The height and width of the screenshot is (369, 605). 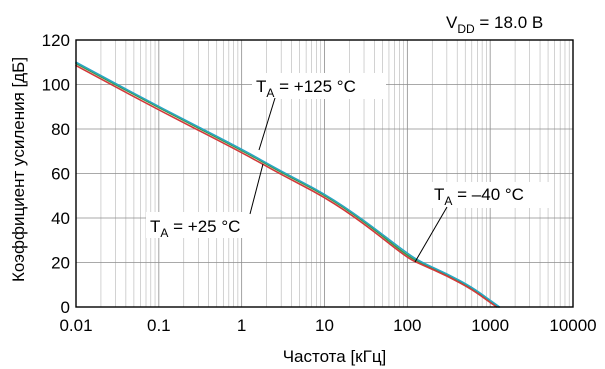 I want to click on x-tick-label: 10000, so click(x=572, y=325).